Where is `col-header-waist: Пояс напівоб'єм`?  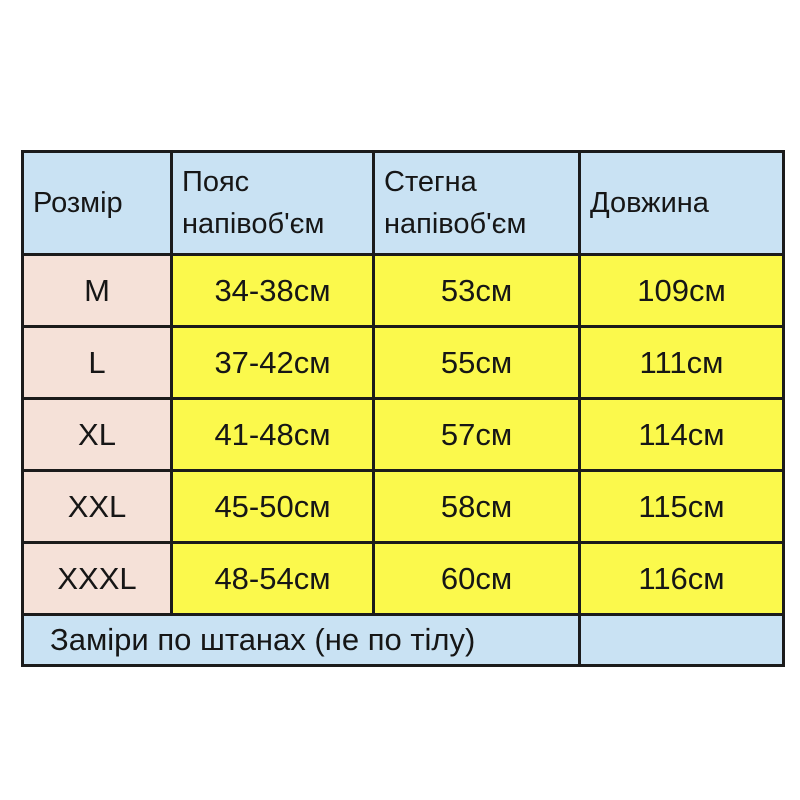 col-header-waist: Пояс напівоб'єм is located at coordinates (272, 203).